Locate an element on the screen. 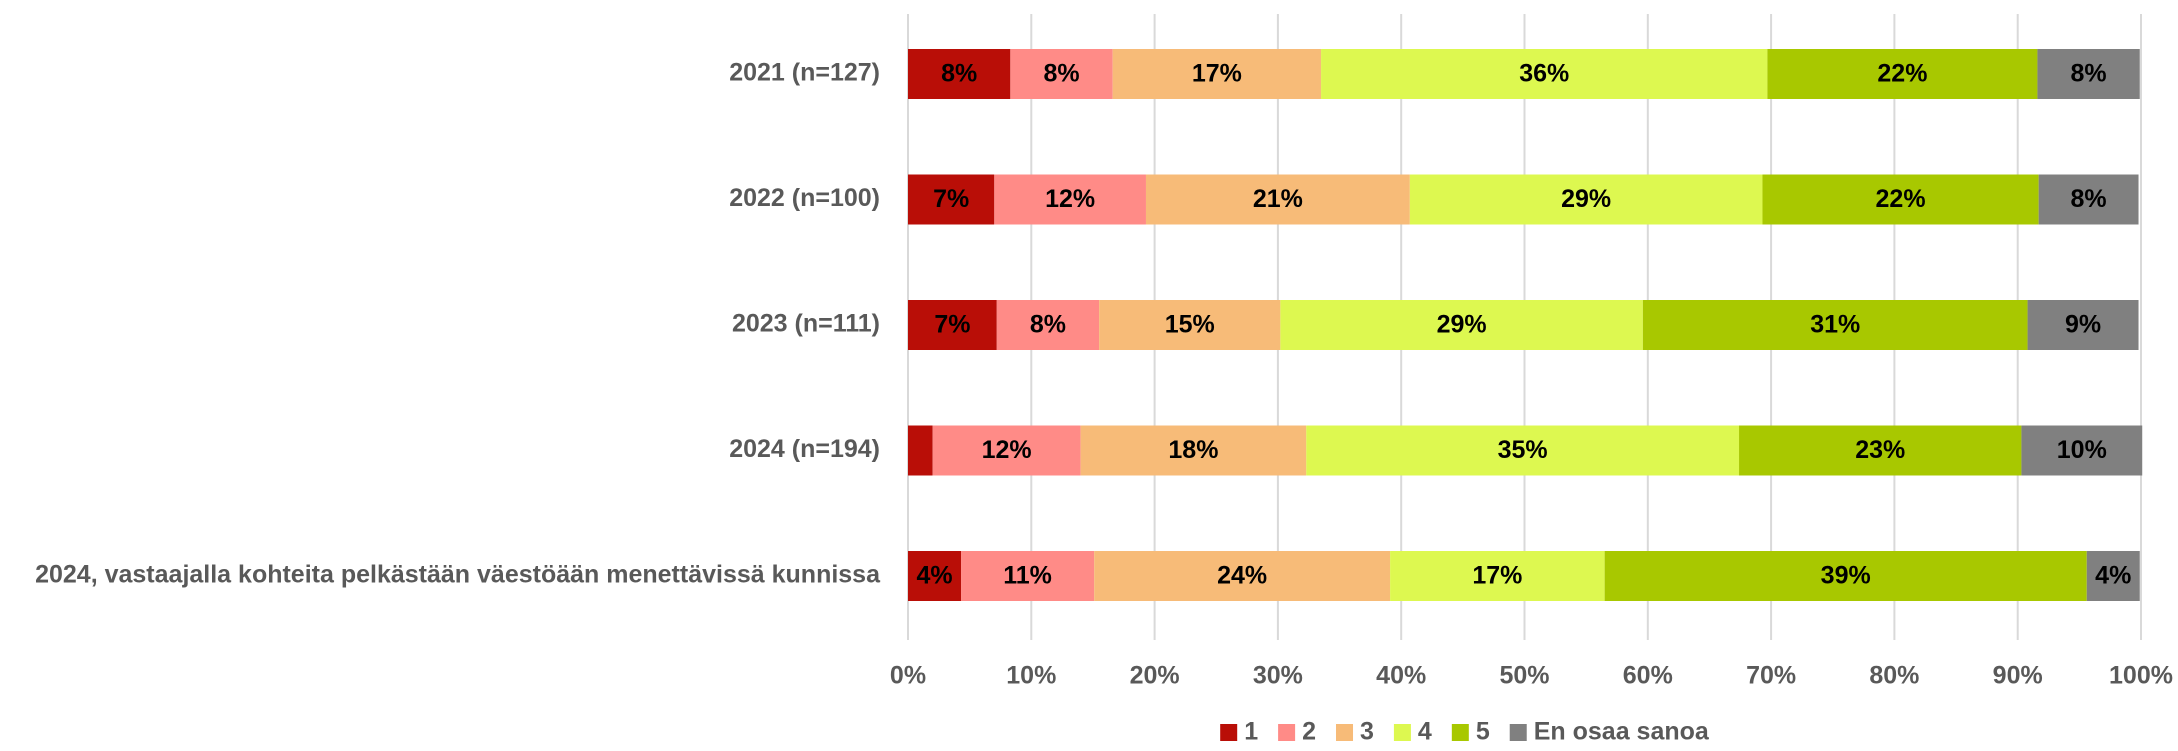  category-label: 2023 (n=111) is located at coordinates (806, 324).